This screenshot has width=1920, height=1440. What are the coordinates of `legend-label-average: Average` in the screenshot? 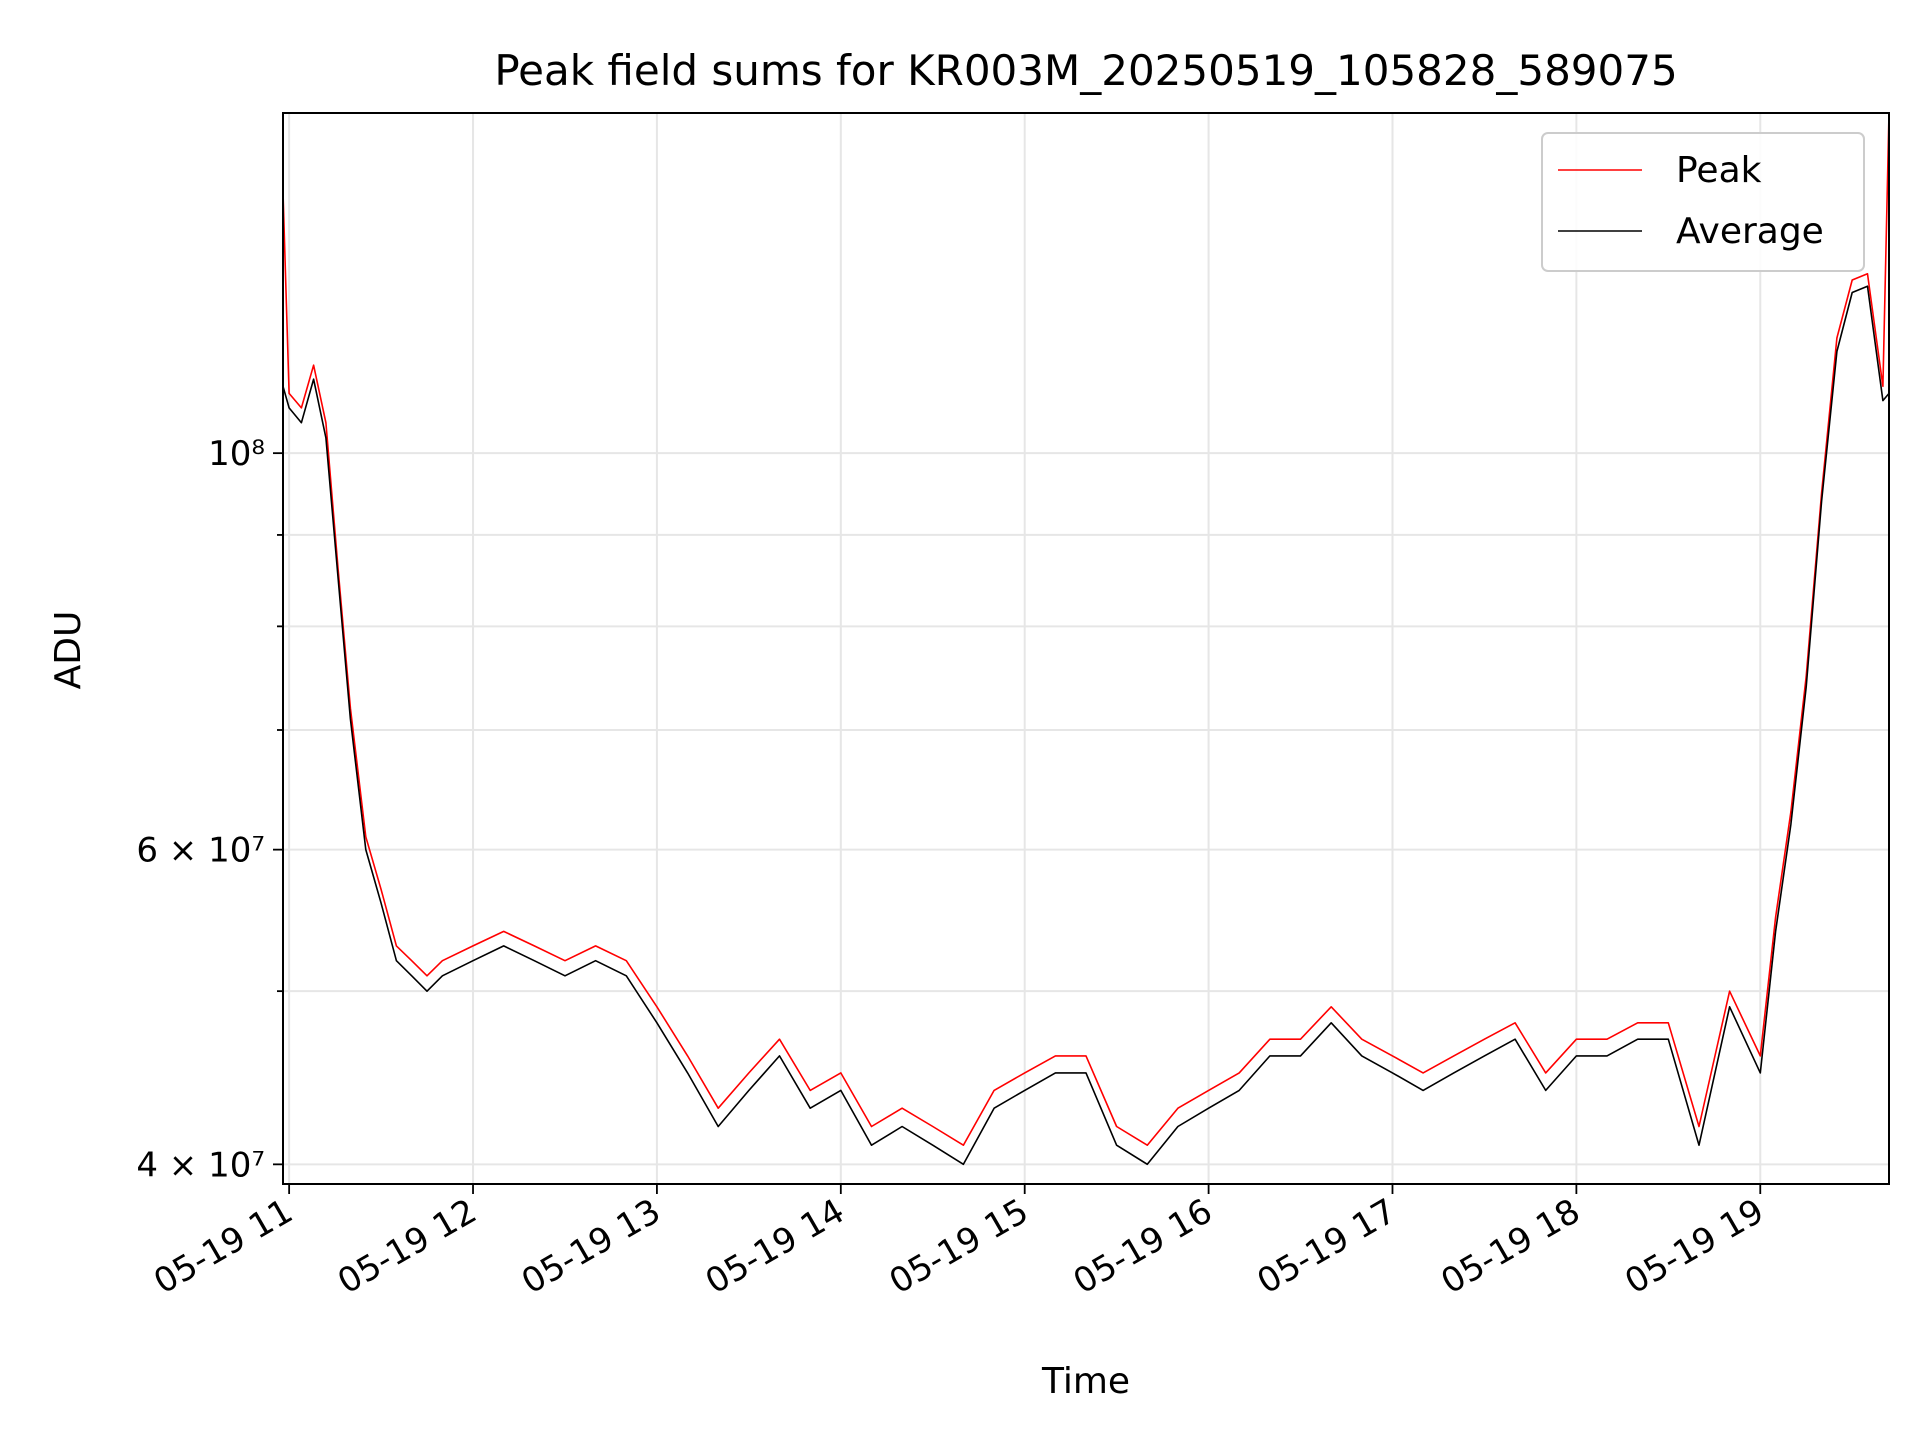 It's located at (1750, 231).